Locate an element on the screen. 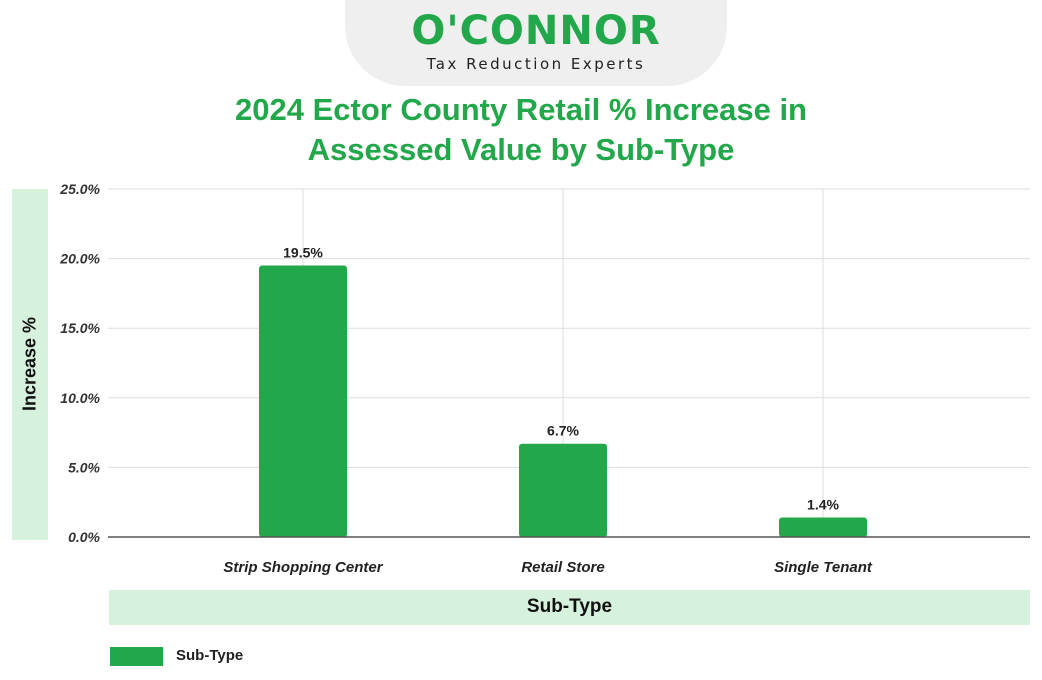 This screenshot has width=1042, height=680. y-tick-label: 20.0% is located at coordinates (79, 259).